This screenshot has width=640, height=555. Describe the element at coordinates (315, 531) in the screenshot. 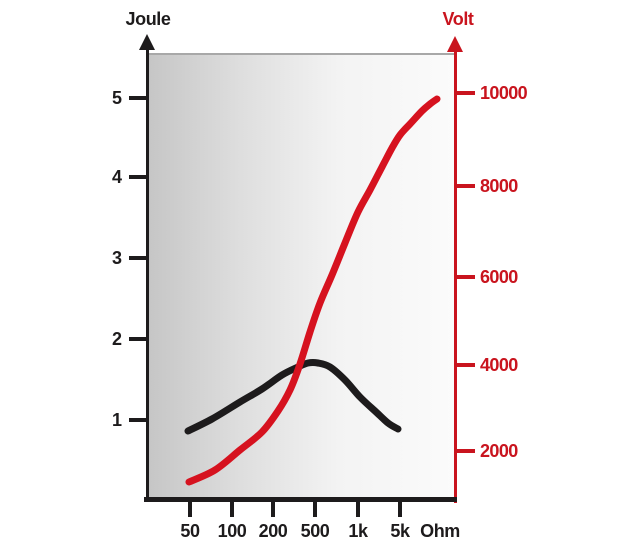

I see `bottom-tick-label: 500` at that location.